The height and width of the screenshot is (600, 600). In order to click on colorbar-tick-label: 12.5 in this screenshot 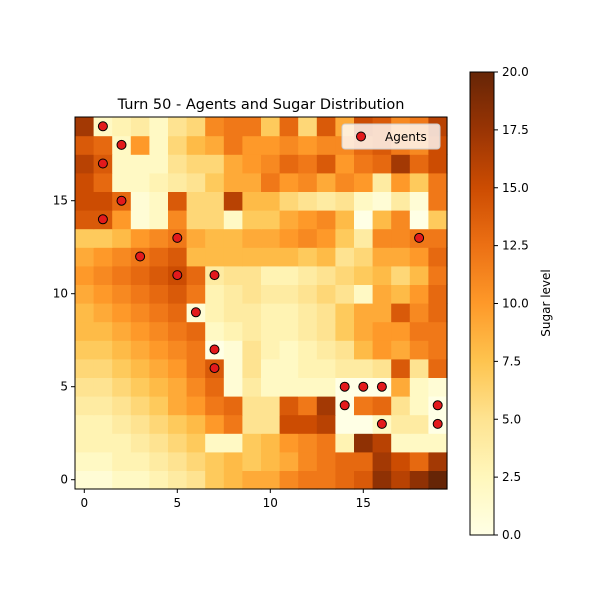, I will do `click(515, 246)`.